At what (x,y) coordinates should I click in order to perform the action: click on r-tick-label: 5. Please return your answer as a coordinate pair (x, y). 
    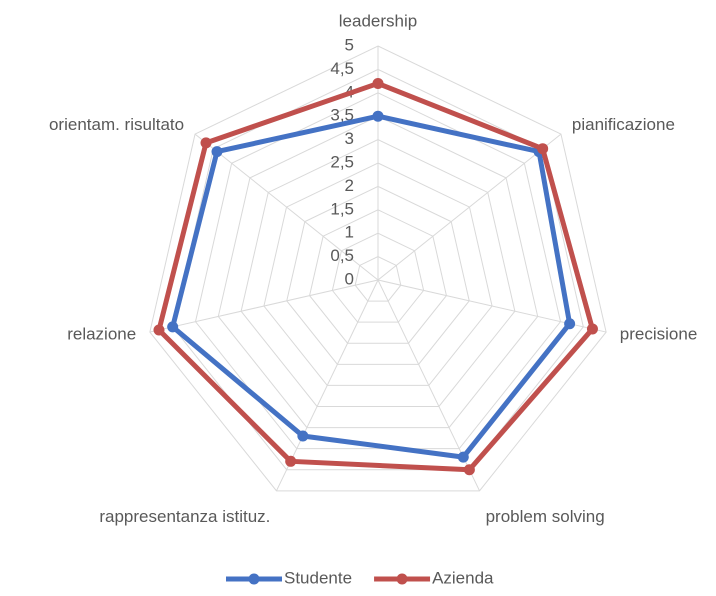
    Looking at the image, I should click on (349, 44).